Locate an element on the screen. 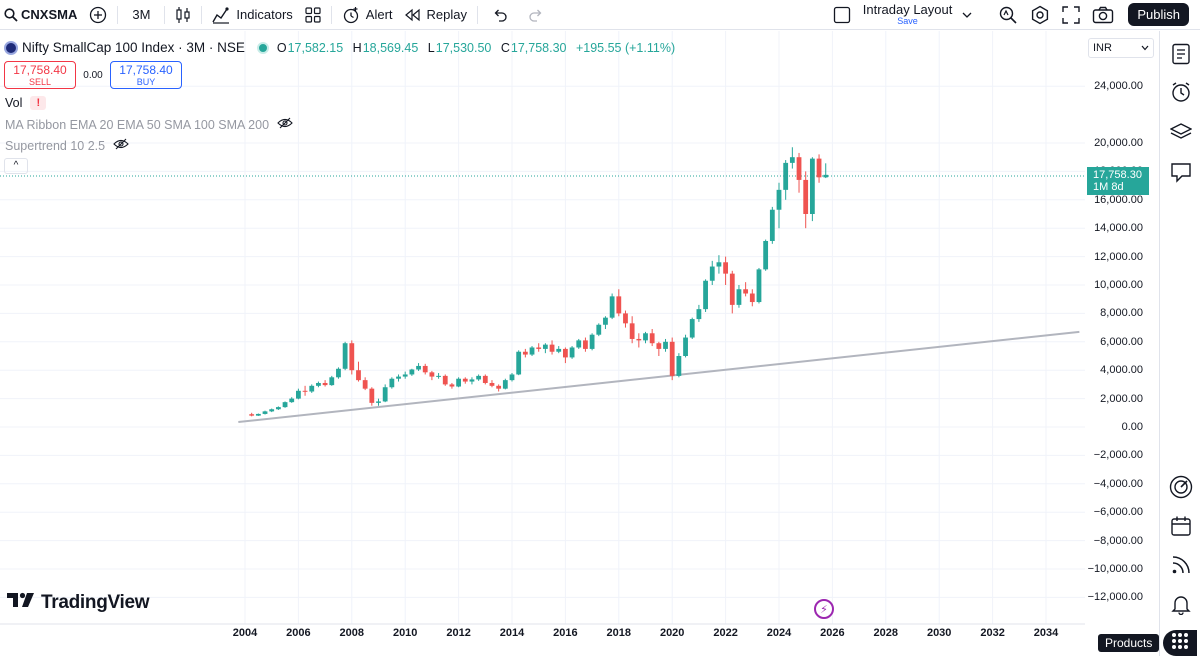  settings-button is located at coordinates (1040, 15).